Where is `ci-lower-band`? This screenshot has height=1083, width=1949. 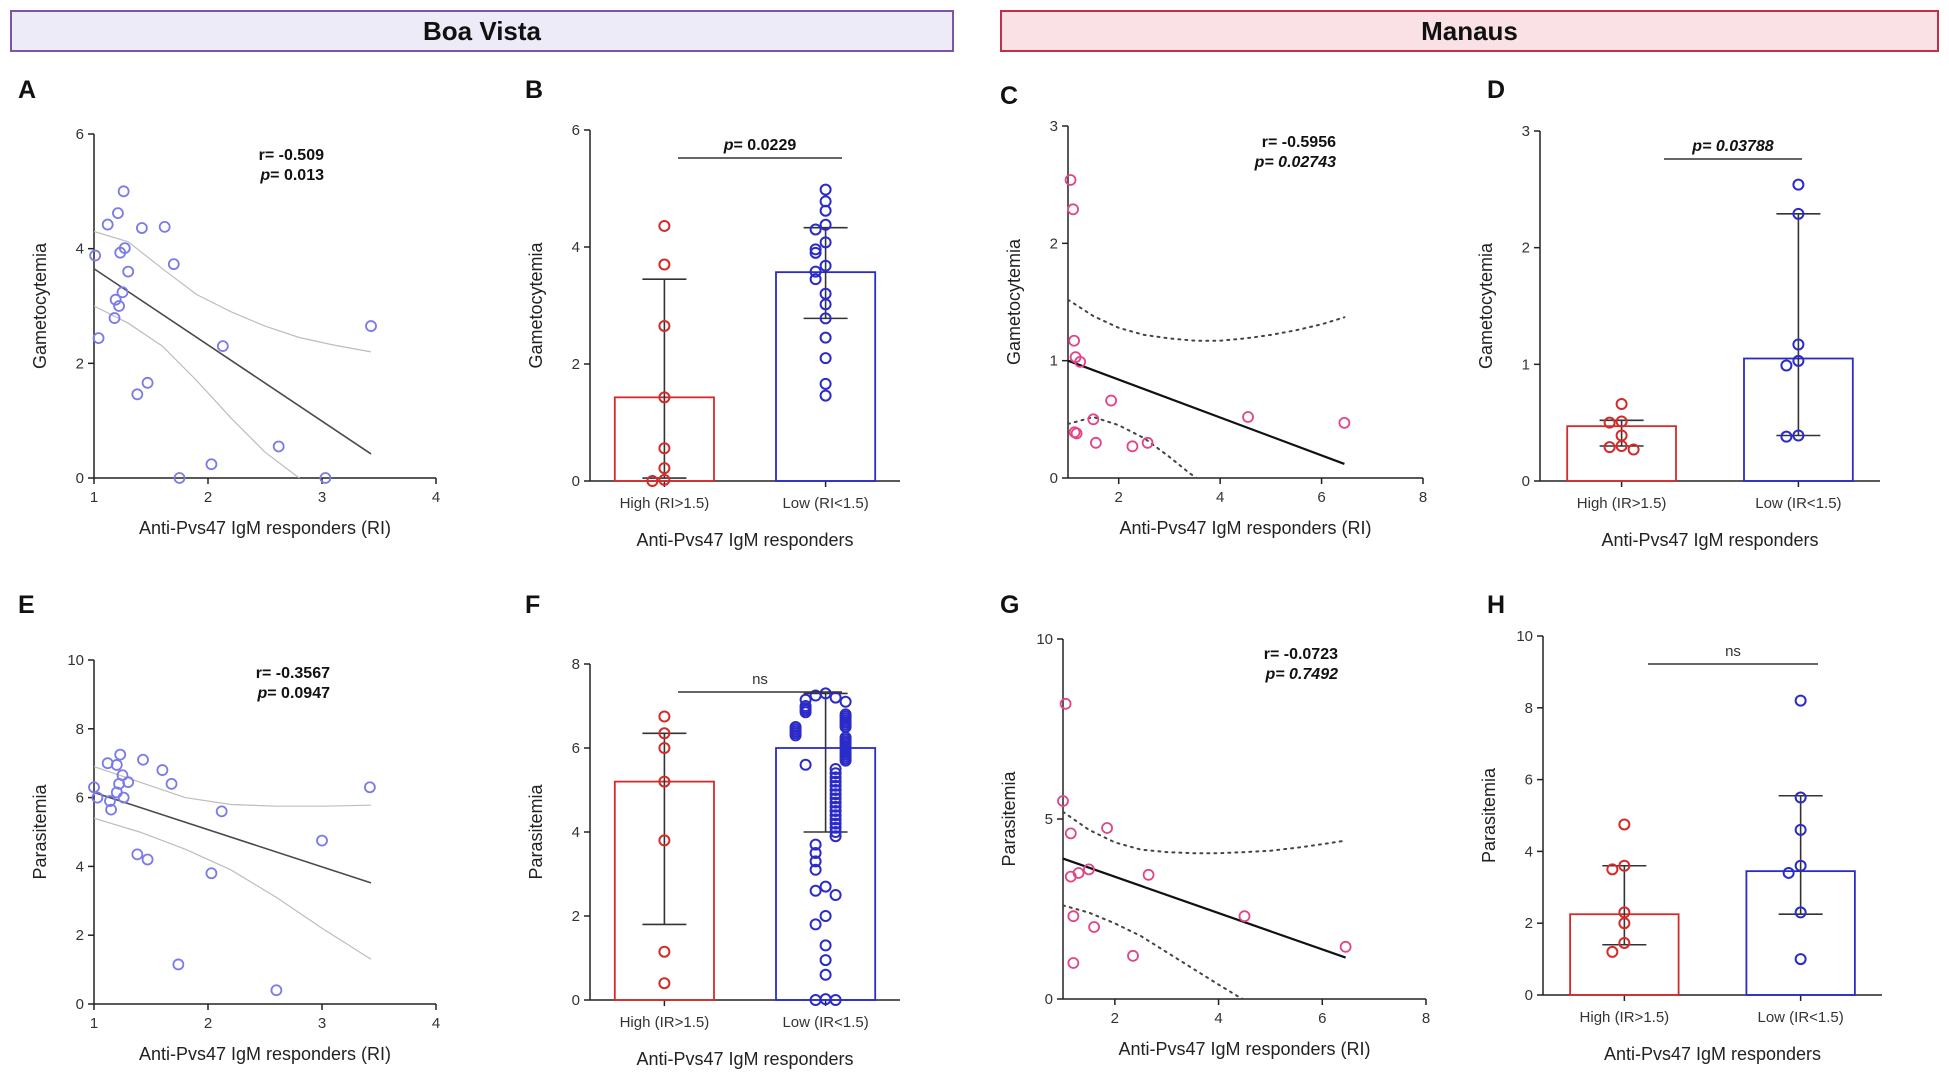 ci-lower-band is located at coordinates (1133, 446).